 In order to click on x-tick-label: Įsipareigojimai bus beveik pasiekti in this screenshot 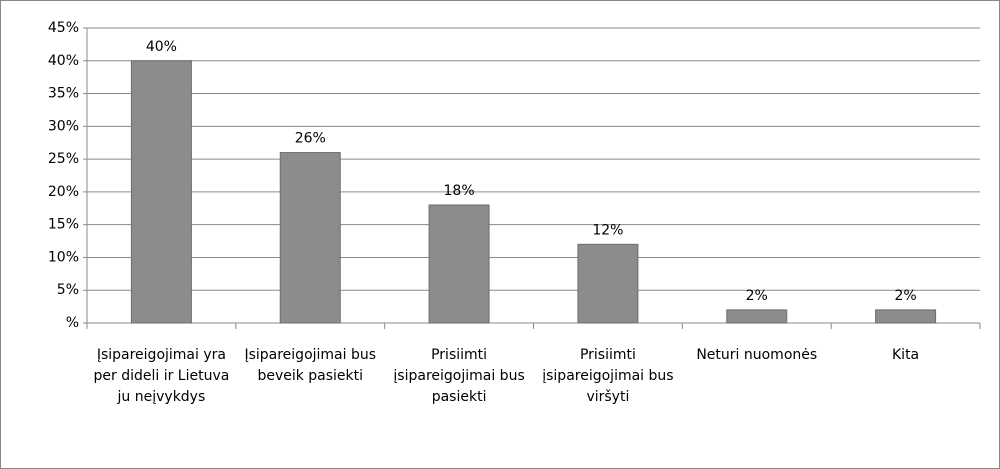, I will do `click(310, 365)`.